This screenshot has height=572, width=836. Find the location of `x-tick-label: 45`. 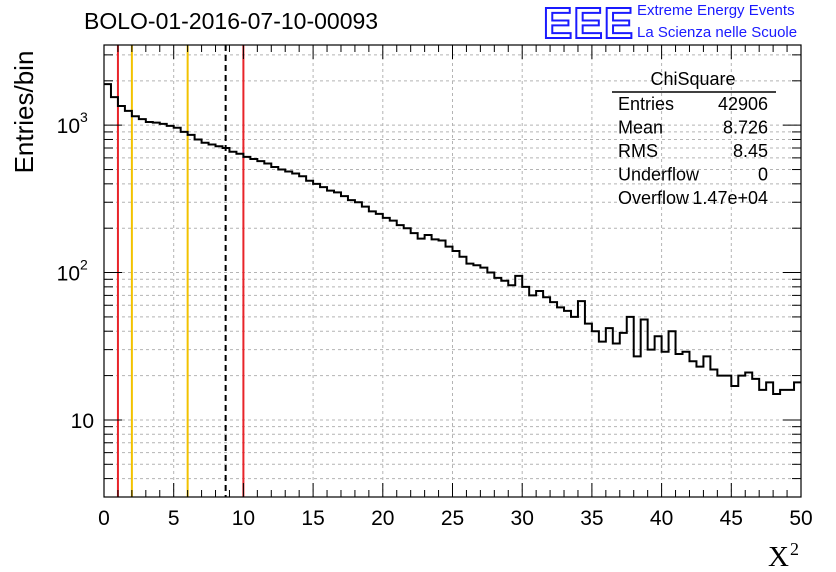

x-tick-label: 45 is located at coordinates (731, 518).